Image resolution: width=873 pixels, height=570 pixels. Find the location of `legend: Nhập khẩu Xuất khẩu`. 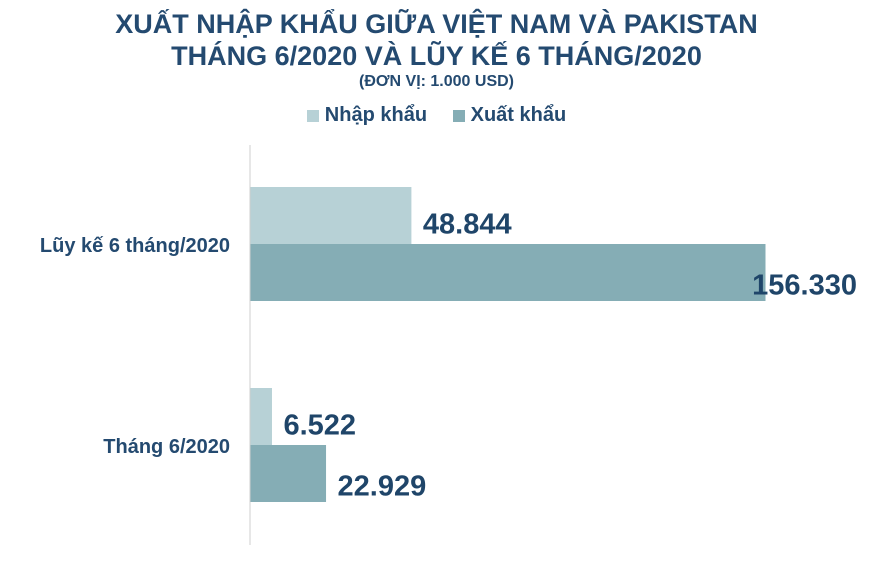

legend: Nhập khẩu Xuất khẩu is located at coordinates (436, 116).